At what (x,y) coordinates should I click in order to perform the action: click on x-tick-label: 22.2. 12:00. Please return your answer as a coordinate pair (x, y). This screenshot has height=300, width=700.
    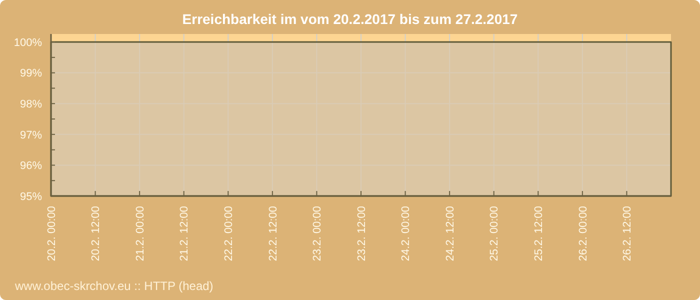
    Looking at the image, I should click on (273, 234).